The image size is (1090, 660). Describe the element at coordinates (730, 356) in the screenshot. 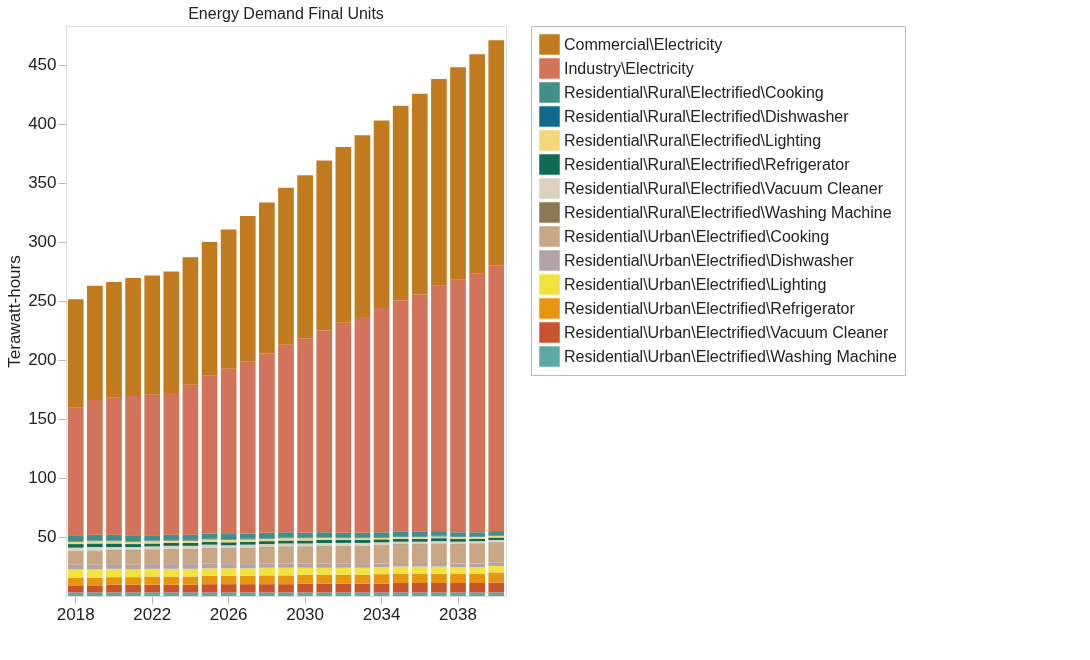

I see `legend-label: Residential\Urban\Electrified\Washing Machine` at that location.